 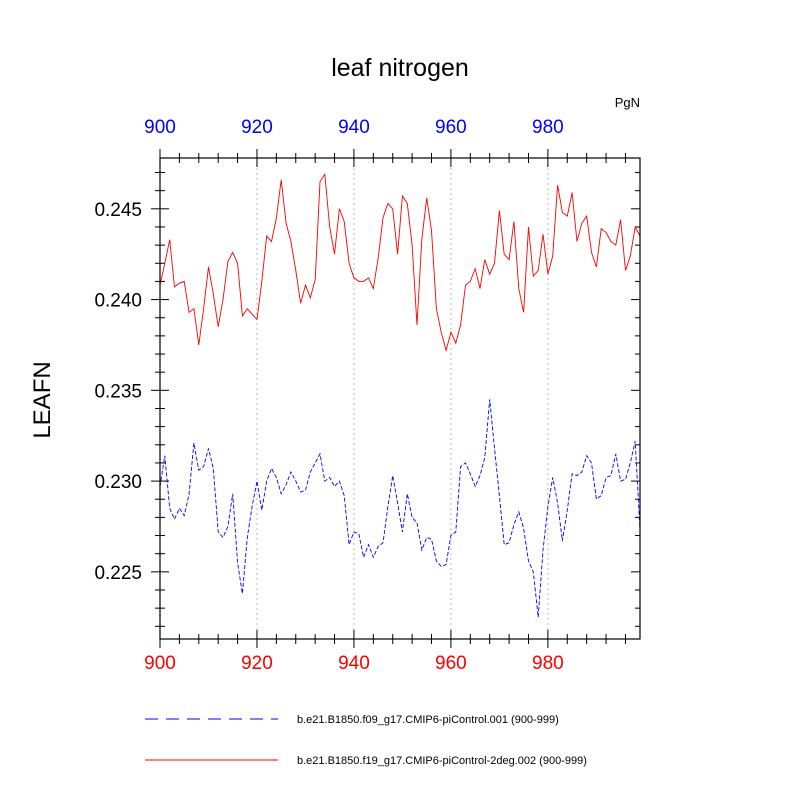 I want to click on y-axis-label: LEAFN, so click(x=42, y=399).